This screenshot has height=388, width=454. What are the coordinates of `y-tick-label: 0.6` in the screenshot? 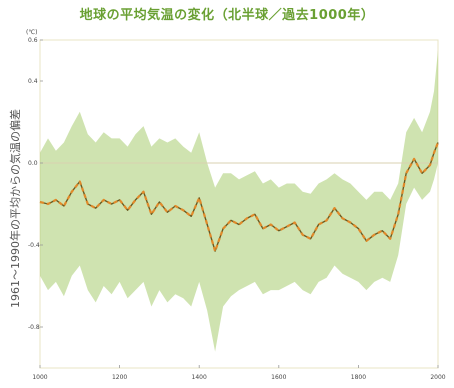 It's located at (33, 40).